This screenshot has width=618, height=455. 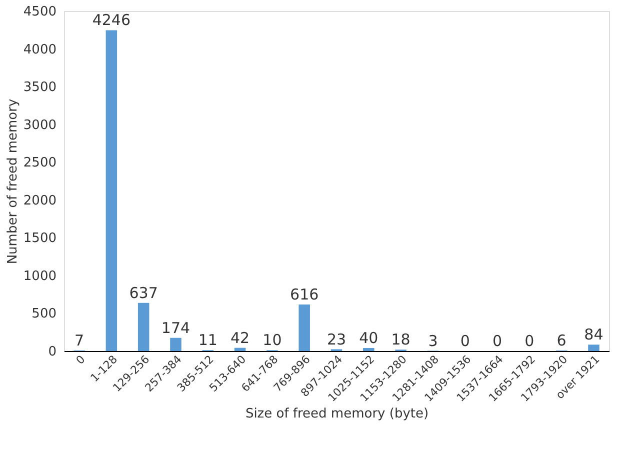 I want to click on y-tick-label: 4500, so click(x=39, y=12).